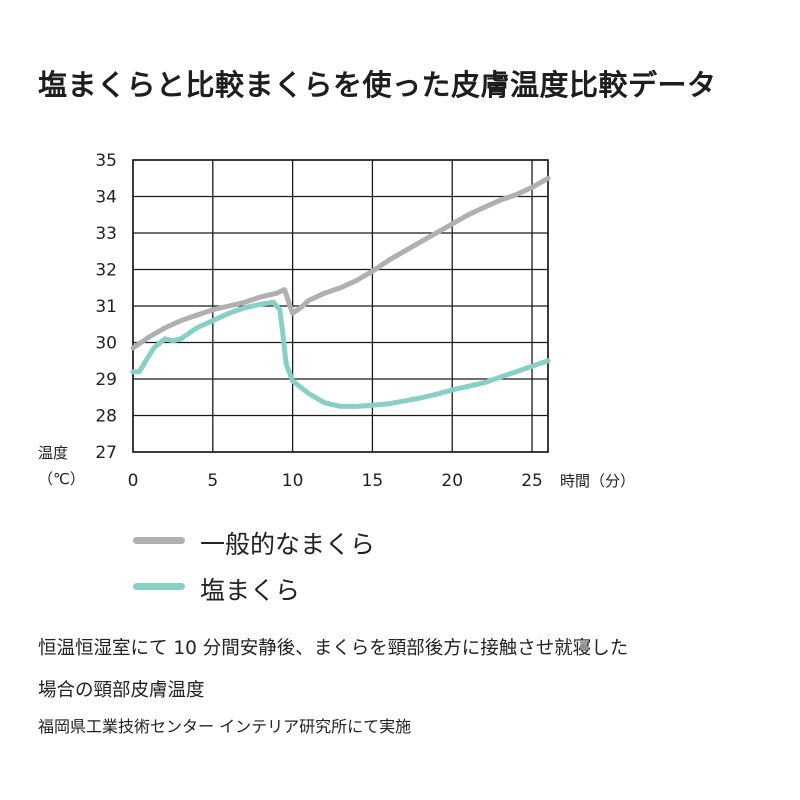 This screenshot has height=800, width=800. I want to click on y-tick-label-34: 34, so click(106, 198).